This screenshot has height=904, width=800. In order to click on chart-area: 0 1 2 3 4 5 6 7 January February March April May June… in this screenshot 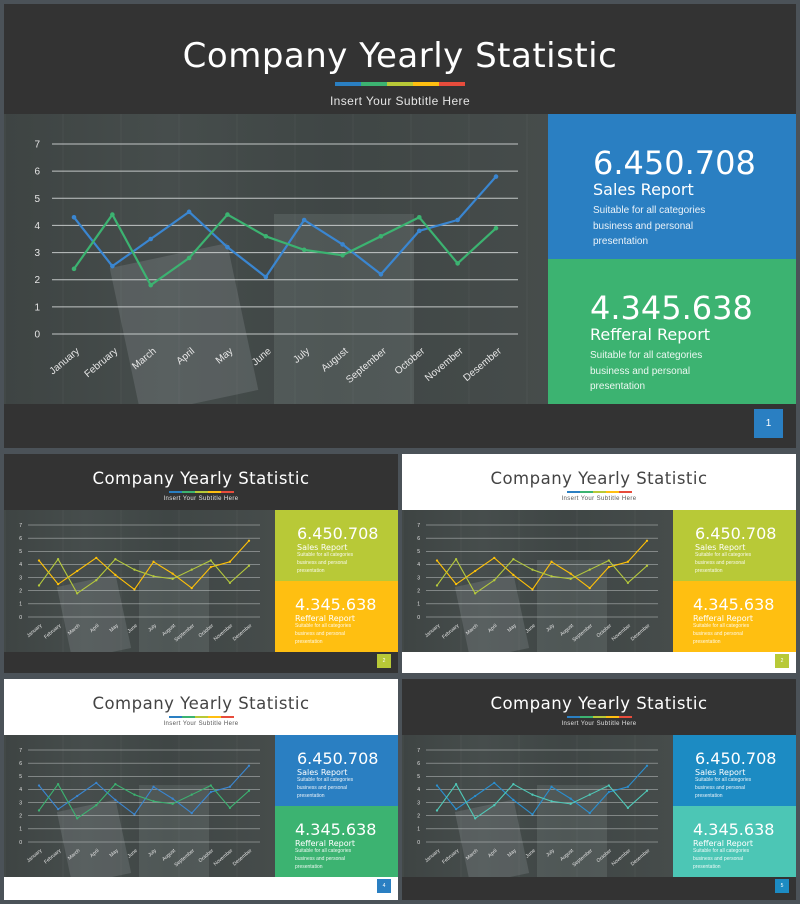, I will do `click(537, 806)`.